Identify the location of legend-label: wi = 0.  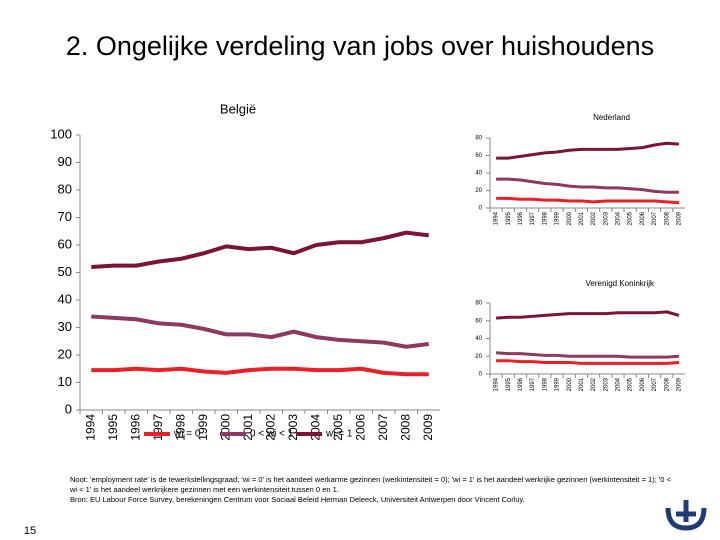
(187, 434).